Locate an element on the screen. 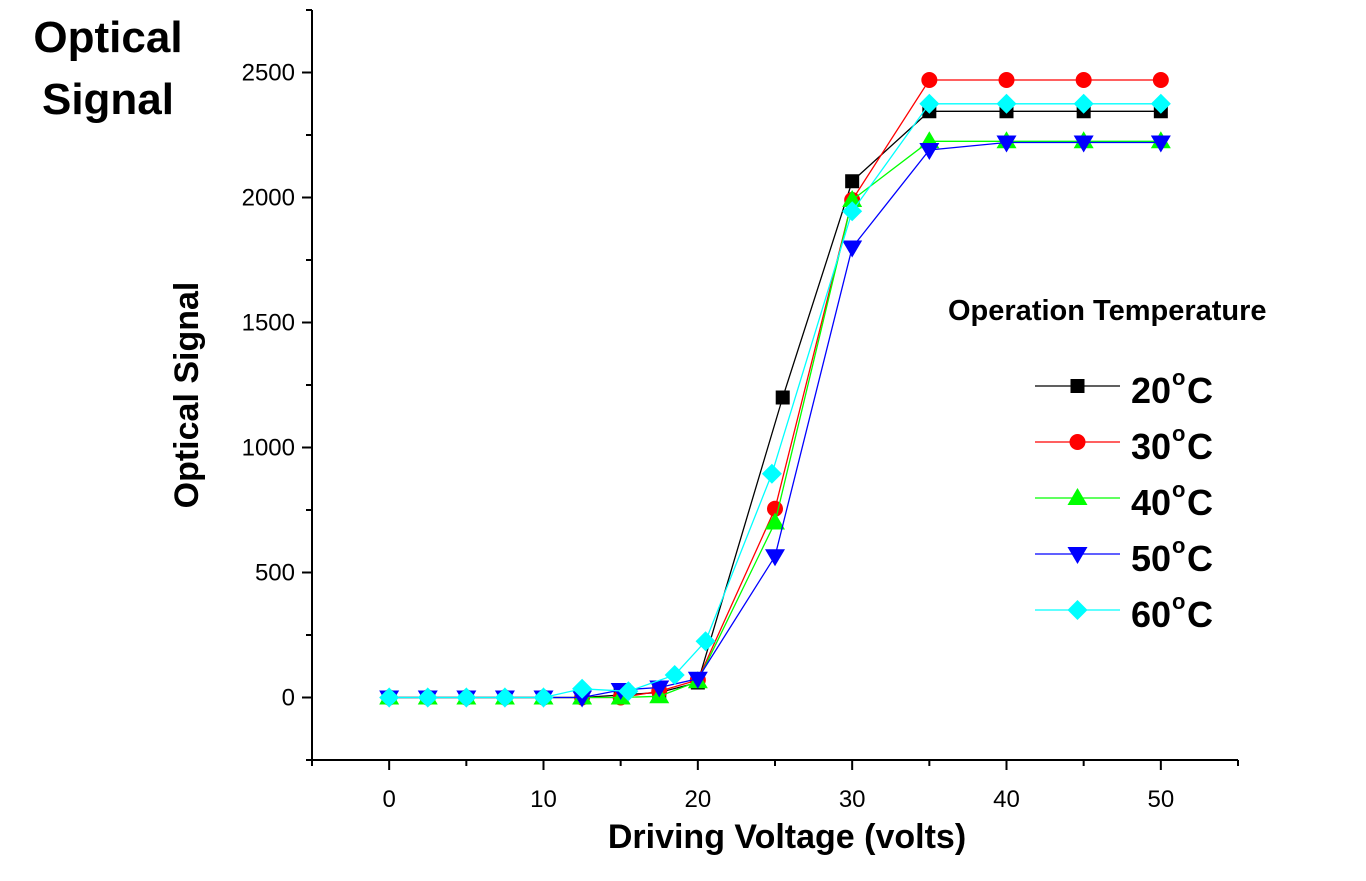 The image size is (1366, 881). x-tick-label: 20 is located at coordinates (697, 799).